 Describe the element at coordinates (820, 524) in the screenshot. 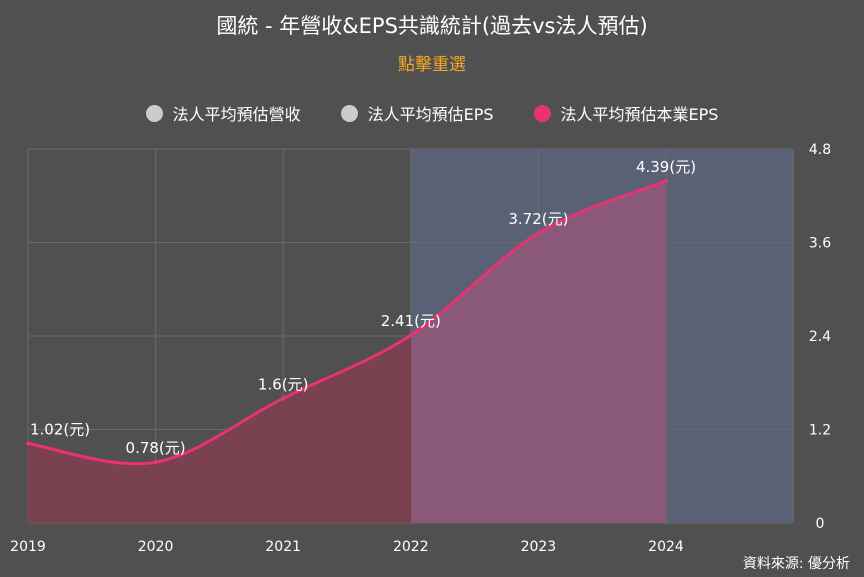

I see `y-tick-label: 0` at that location.